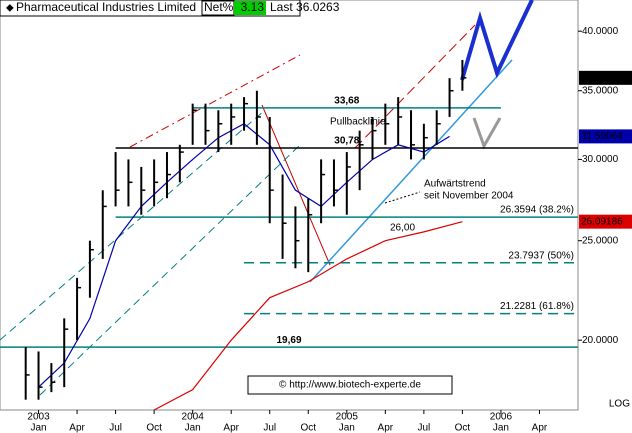 Image resolution: width=632 pixels, height=433 pixels. Describe the element at coordinates (106, 7) in the screenshot. I see `title: Pharmaceutical Industries Limited` at that location.